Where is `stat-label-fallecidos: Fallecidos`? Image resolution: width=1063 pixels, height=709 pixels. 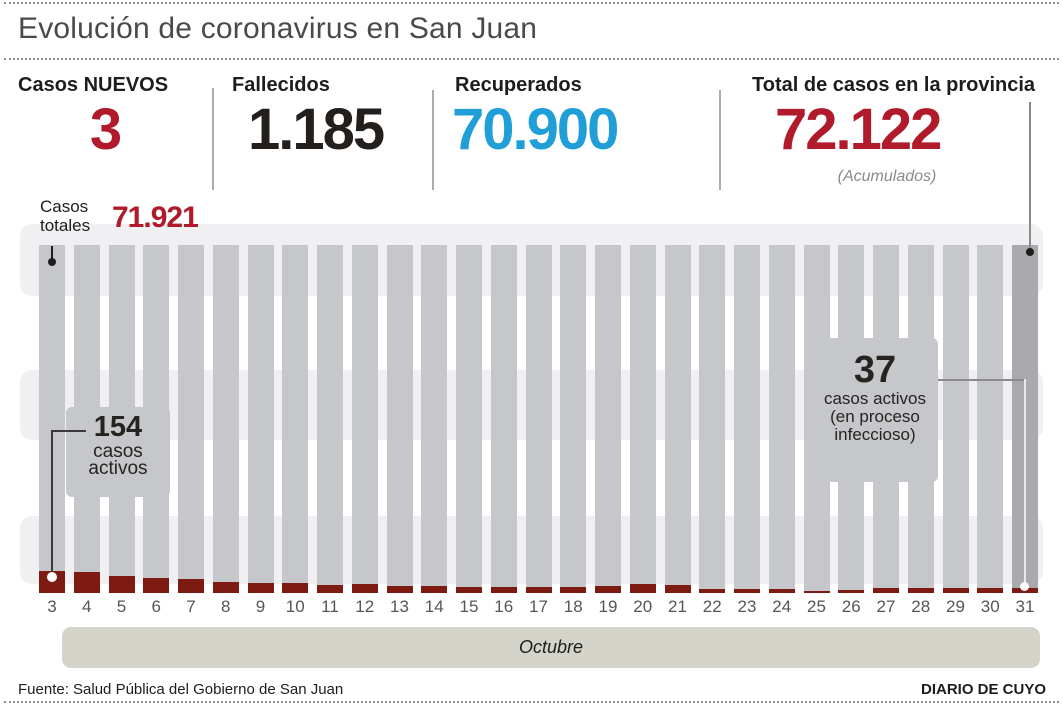
stat-label-fallecidos: Fallecidos is located at coordinates (281, 85).